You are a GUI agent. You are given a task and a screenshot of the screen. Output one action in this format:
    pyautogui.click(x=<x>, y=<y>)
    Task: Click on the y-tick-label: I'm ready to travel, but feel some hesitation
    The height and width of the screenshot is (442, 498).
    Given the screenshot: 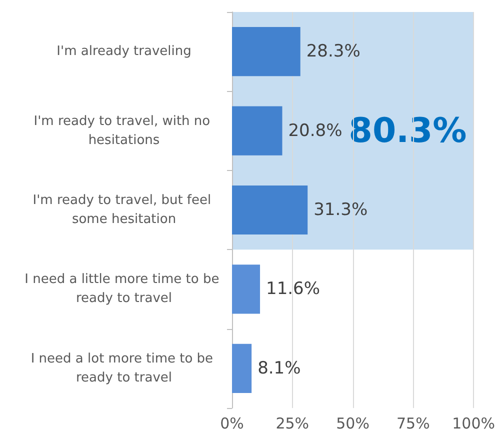 What is the action you would take?
    pyautogui.click(x=124, y=210)
    